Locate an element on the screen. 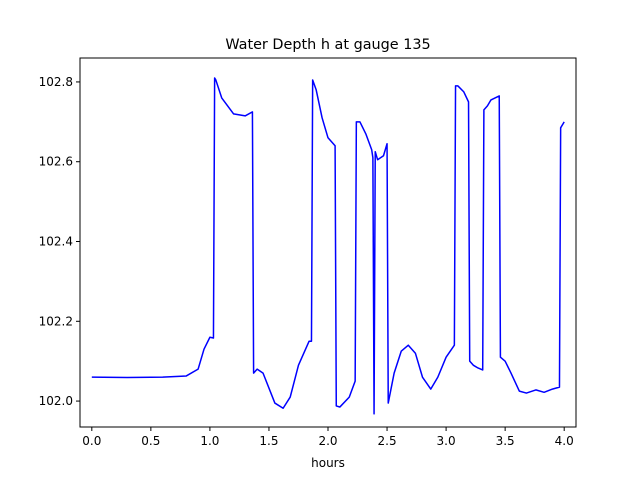  y-tick-label: 102.2 is located at coordinates (56, 321).